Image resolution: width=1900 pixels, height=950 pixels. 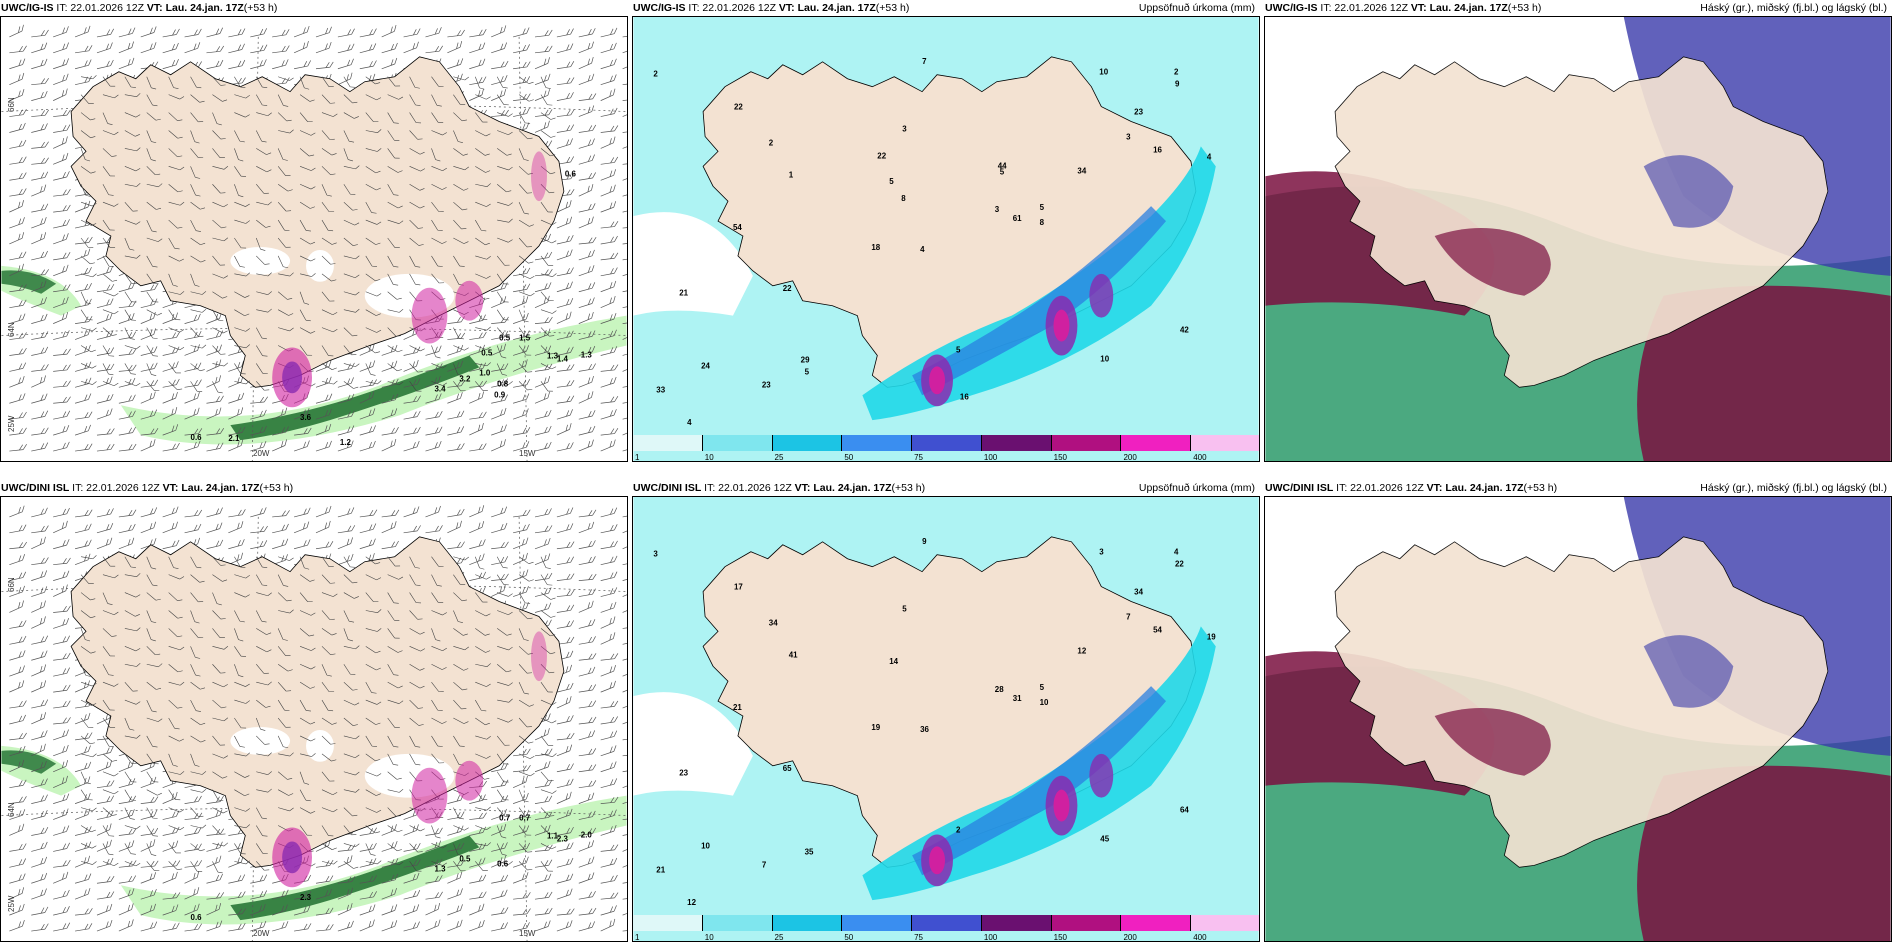 I want to click on value-label: 5, so click(x=807, y=371).